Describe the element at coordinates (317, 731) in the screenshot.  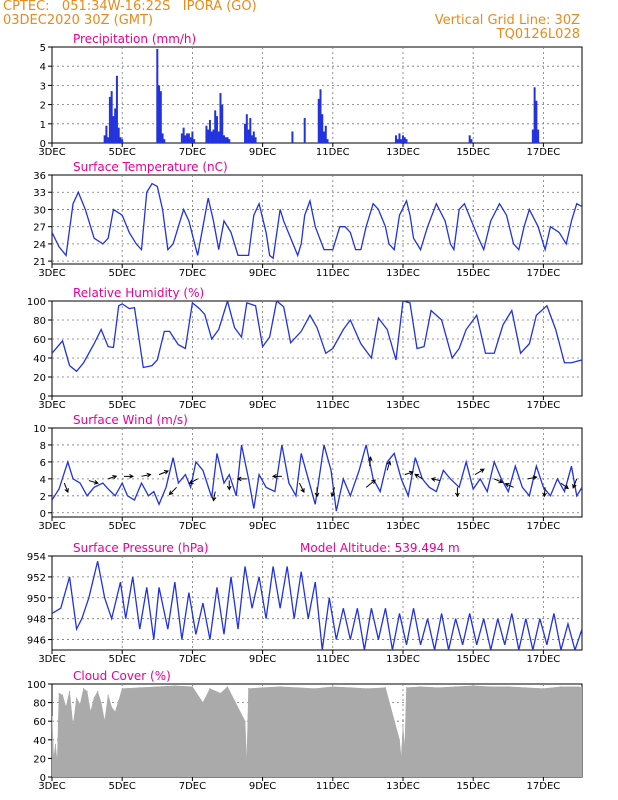
I see `cloud-area` at that location.